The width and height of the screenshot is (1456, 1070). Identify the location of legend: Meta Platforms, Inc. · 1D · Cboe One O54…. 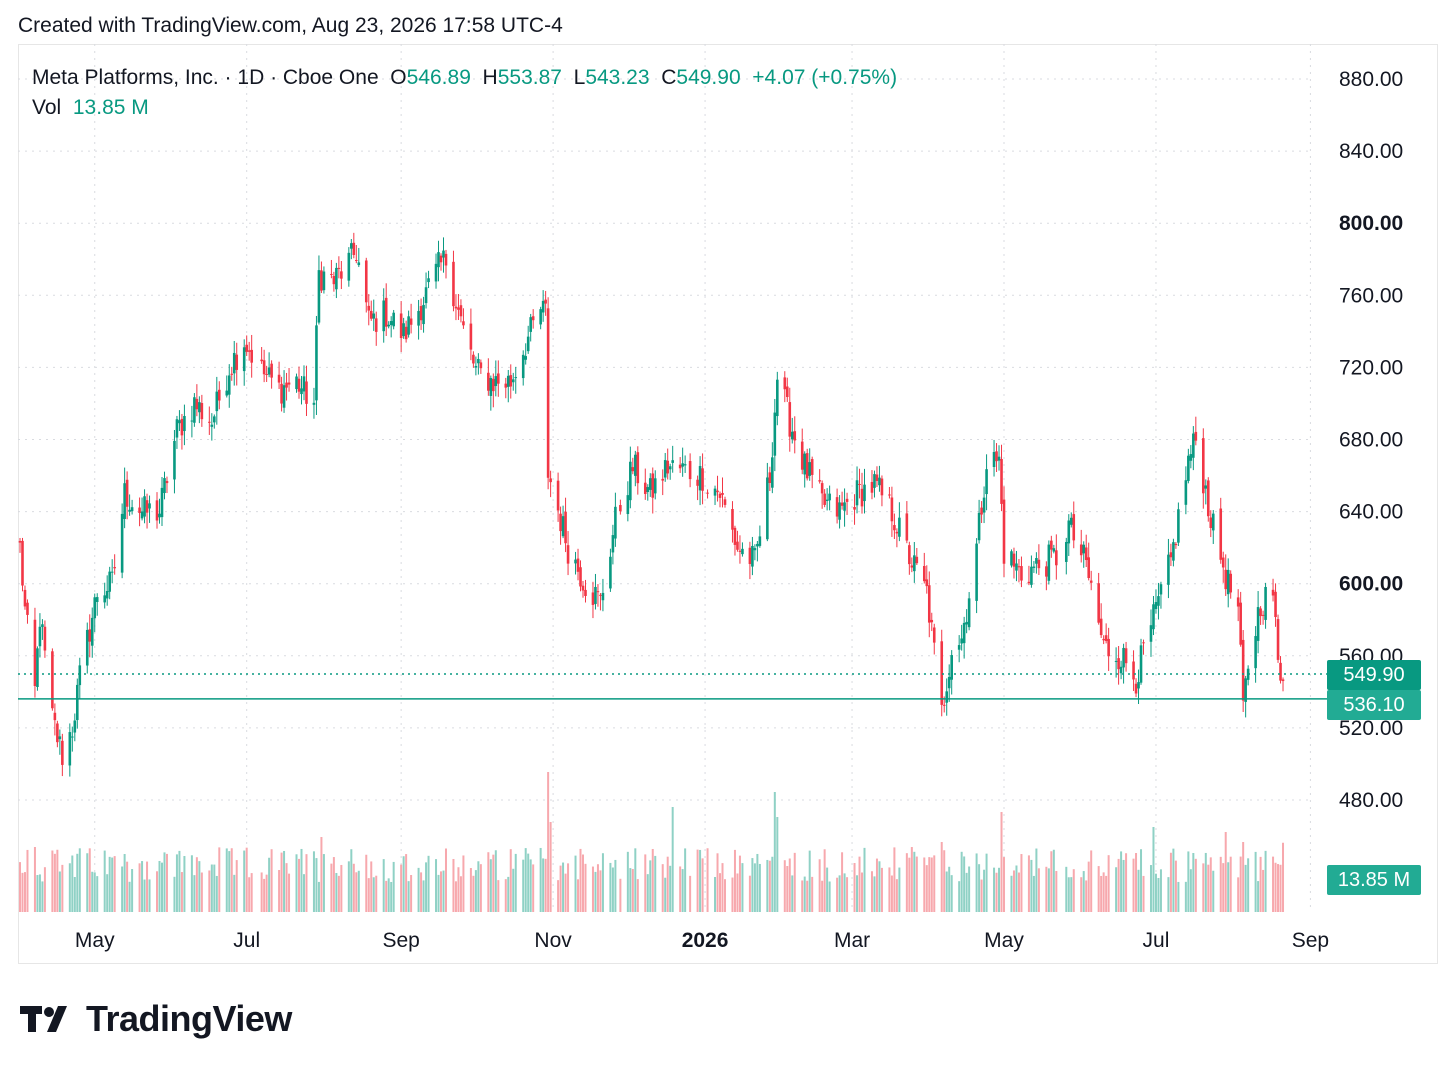
(464, 93).